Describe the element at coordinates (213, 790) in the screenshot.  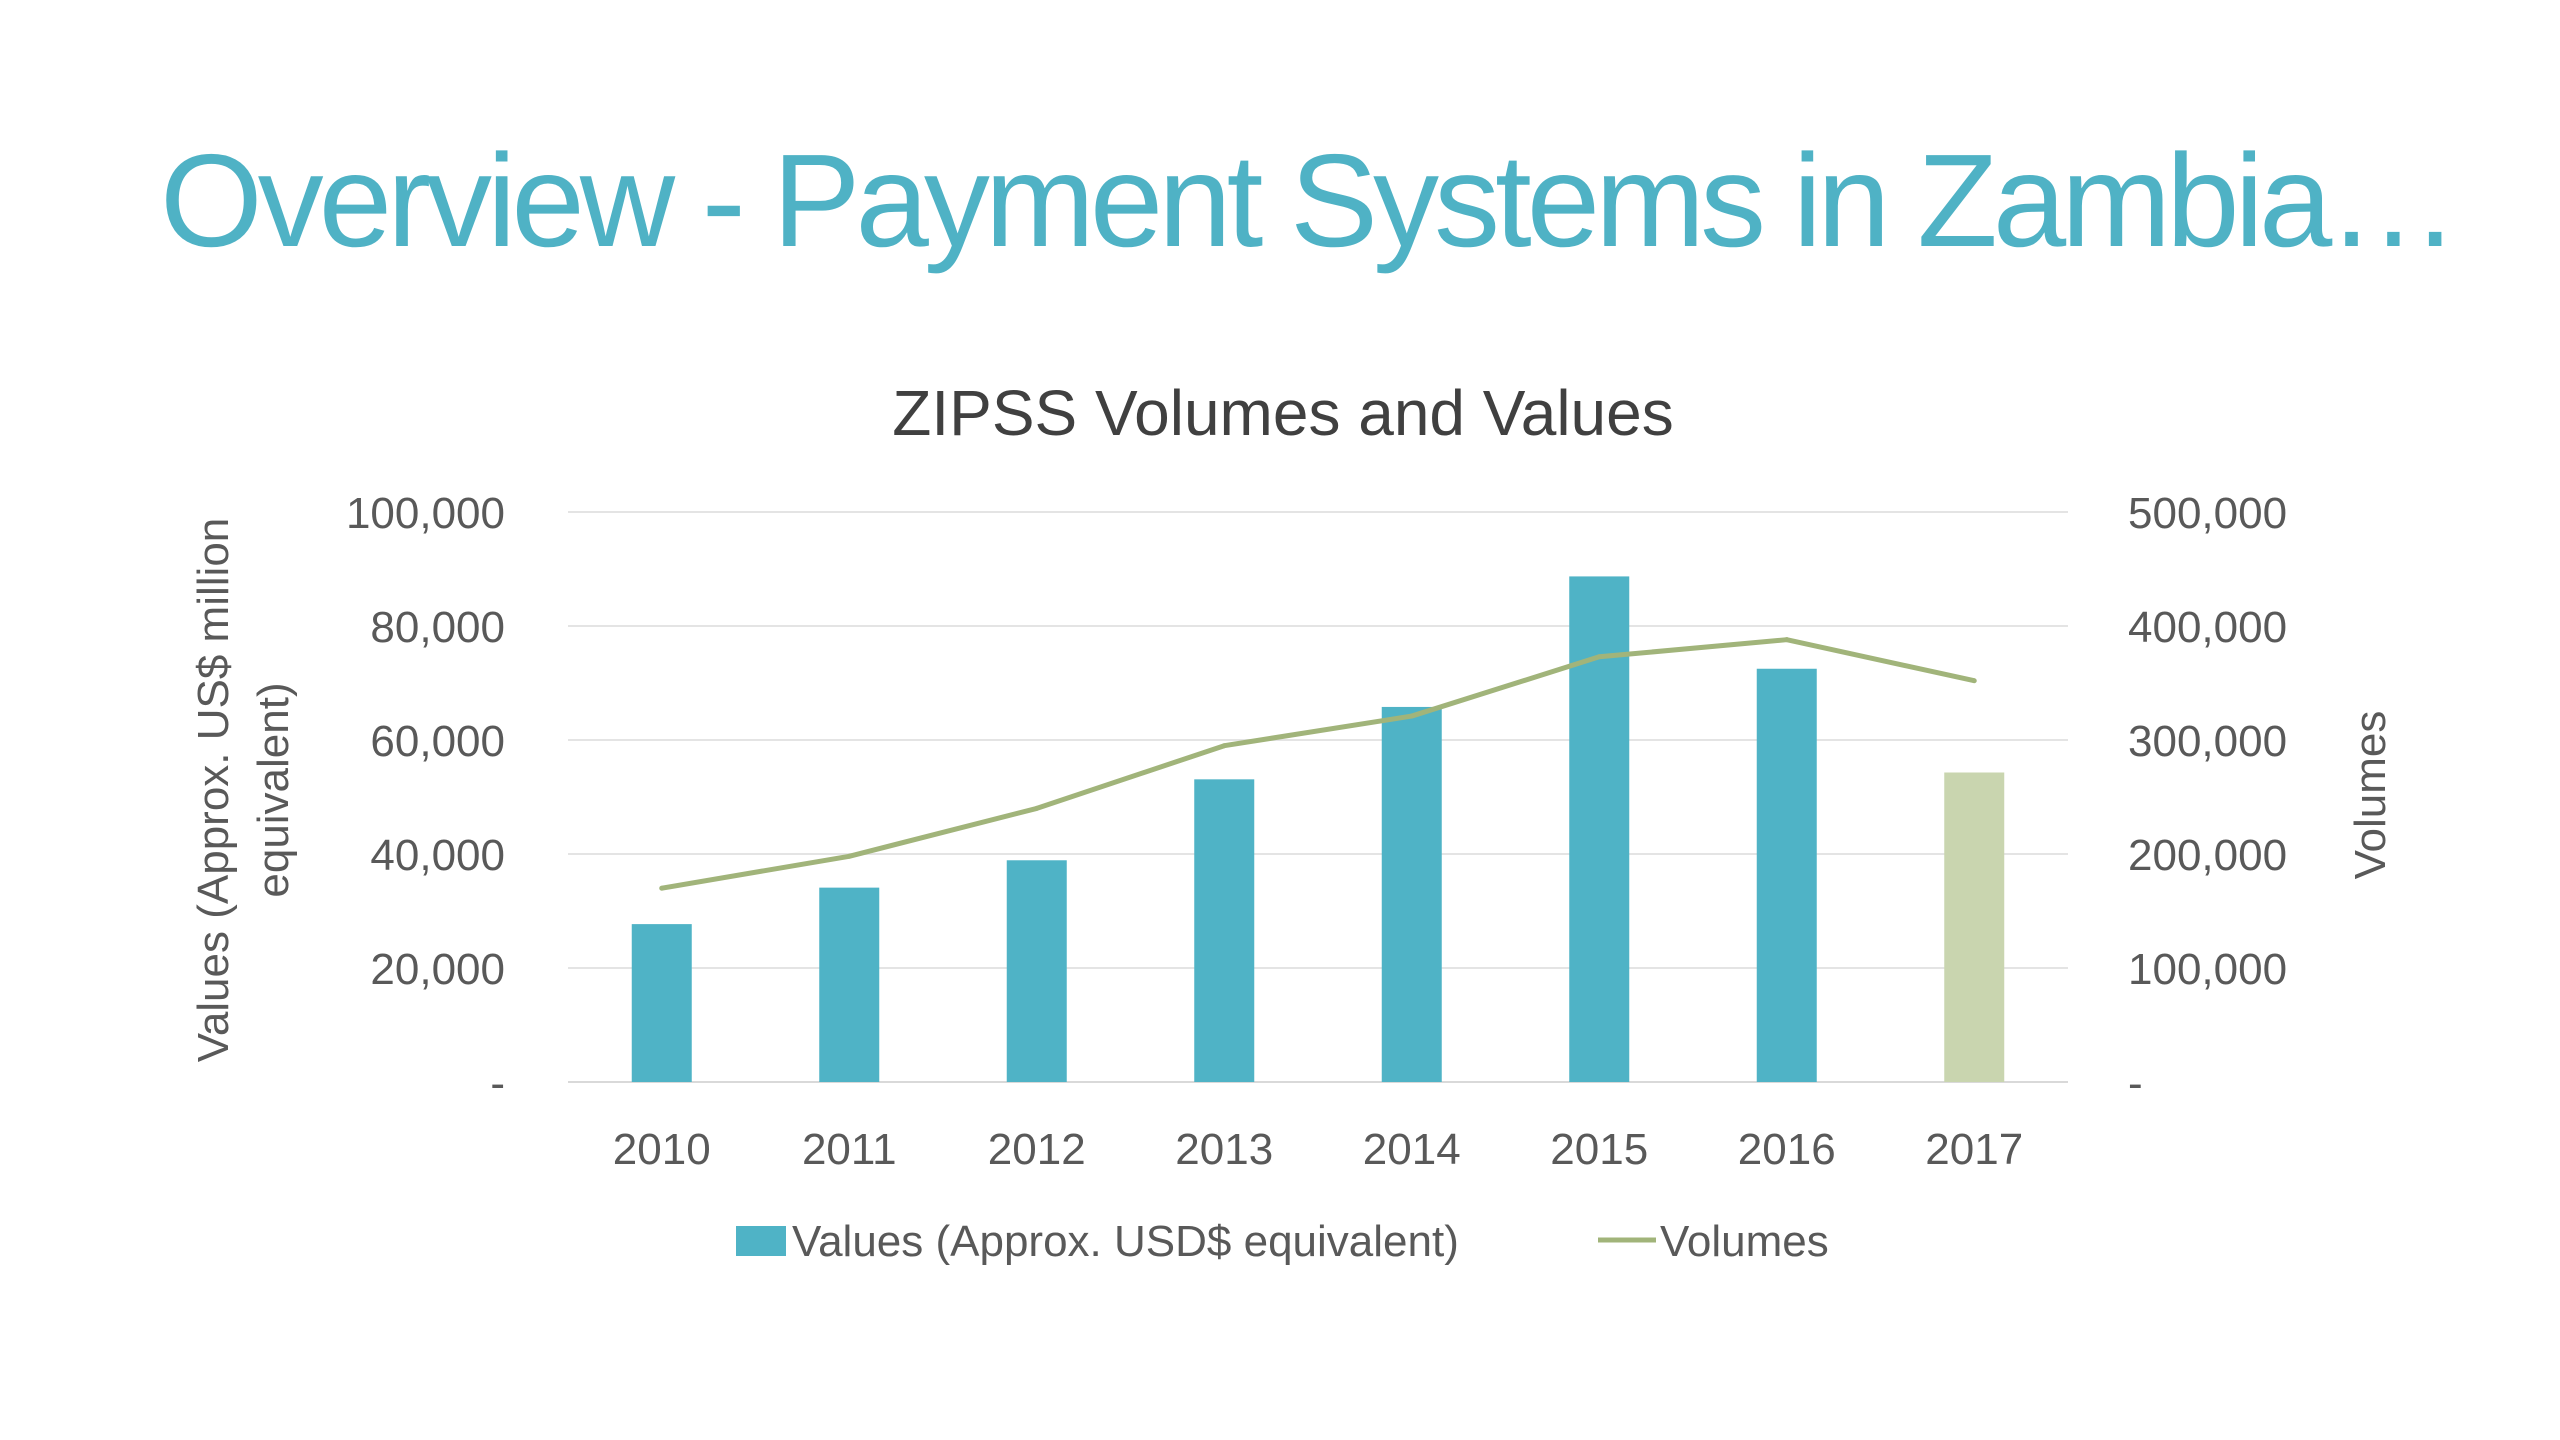
I see `left-axis-label-line-1: Values (Approx. US$ million` at that location.